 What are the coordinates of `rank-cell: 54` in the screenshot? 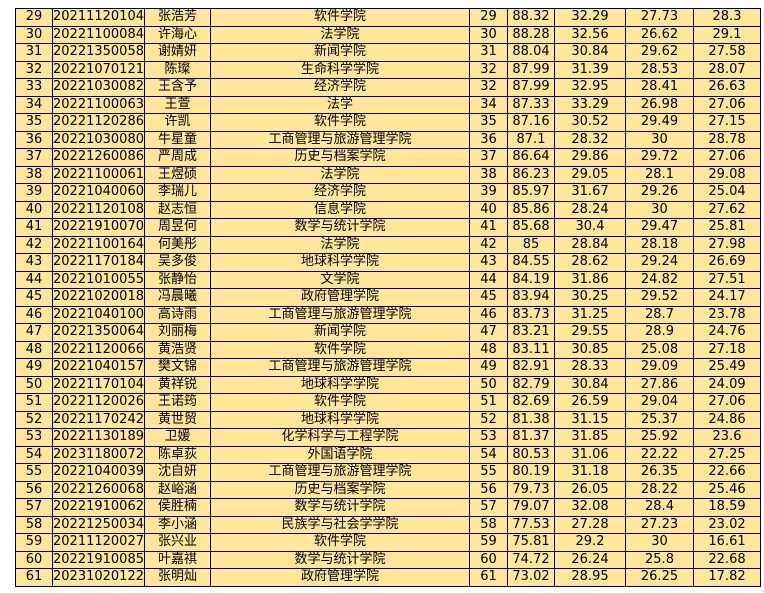 It's located at (34, 454).